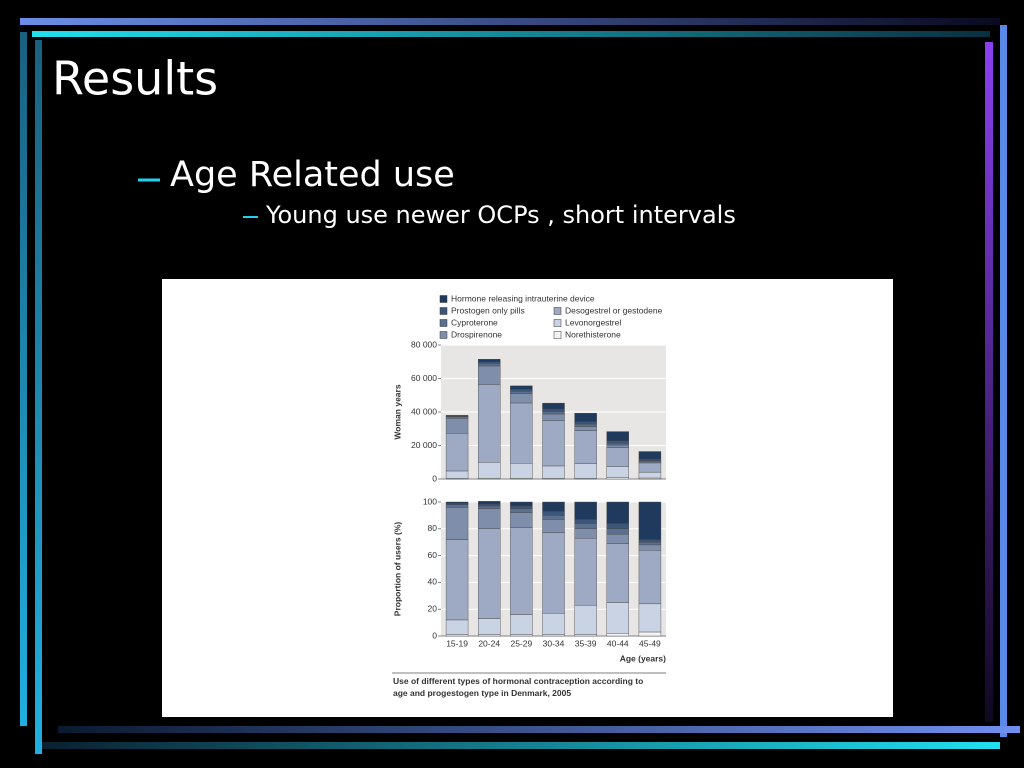  What do you see at coordinates (433, 582) in the screenshot?
I see `y-tick-label: 40` at bounding box center [433, 582].